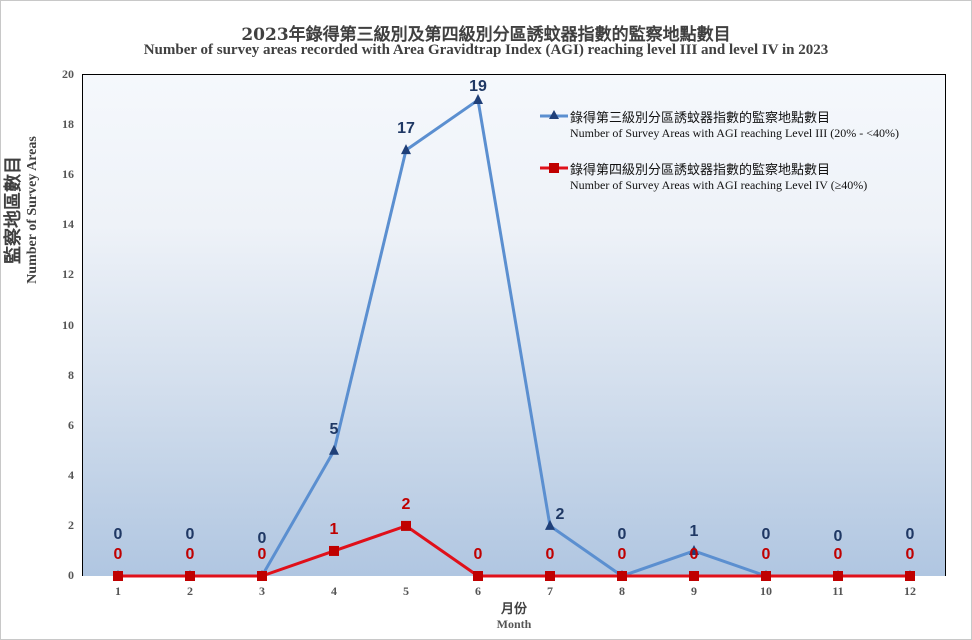 The image size is (972, 640). What do you see at coordinates (71, 424) in the screenshot?
I see `y-tick-label: 6` at bounding box center [71, 424].